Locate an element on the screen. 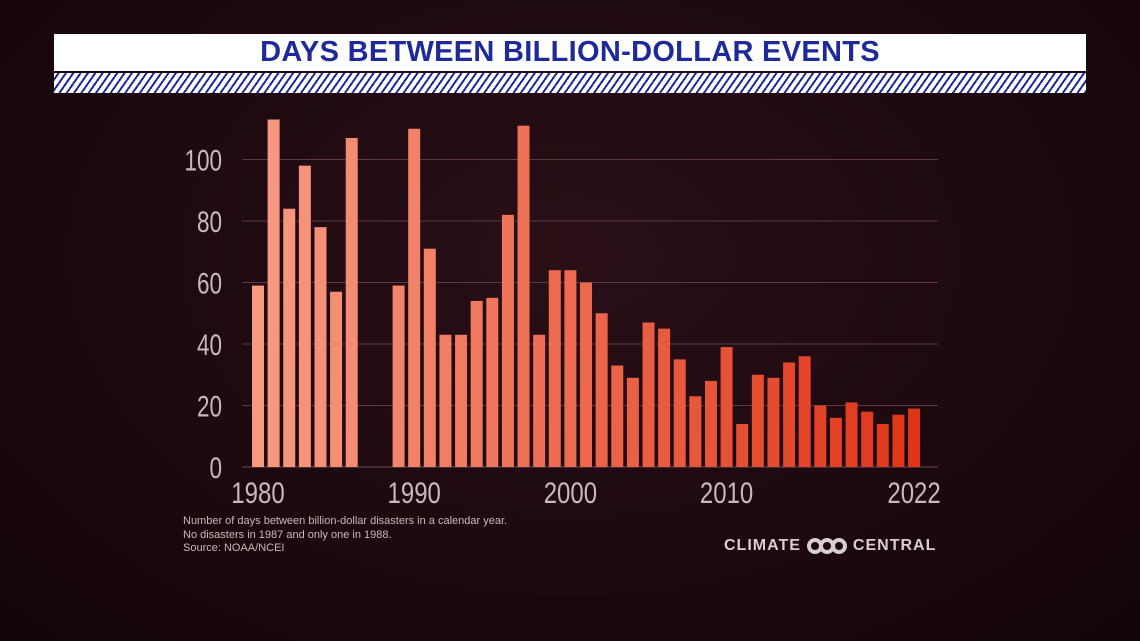 The image size is (1140, 641). bar-1981 is located at coordinates (273, 293).